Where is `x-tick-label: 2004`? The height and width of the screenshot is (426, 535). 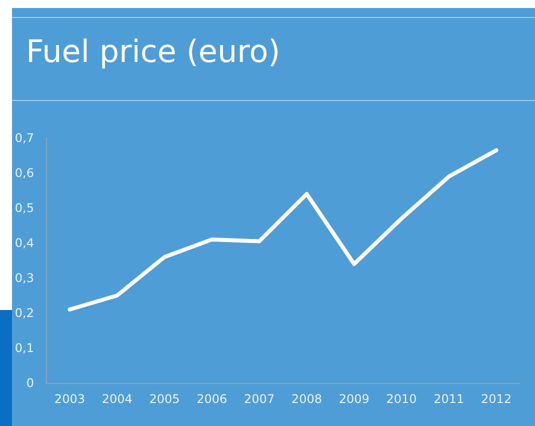
x-tick-label: 2004 is located at coordinates (117, 399).